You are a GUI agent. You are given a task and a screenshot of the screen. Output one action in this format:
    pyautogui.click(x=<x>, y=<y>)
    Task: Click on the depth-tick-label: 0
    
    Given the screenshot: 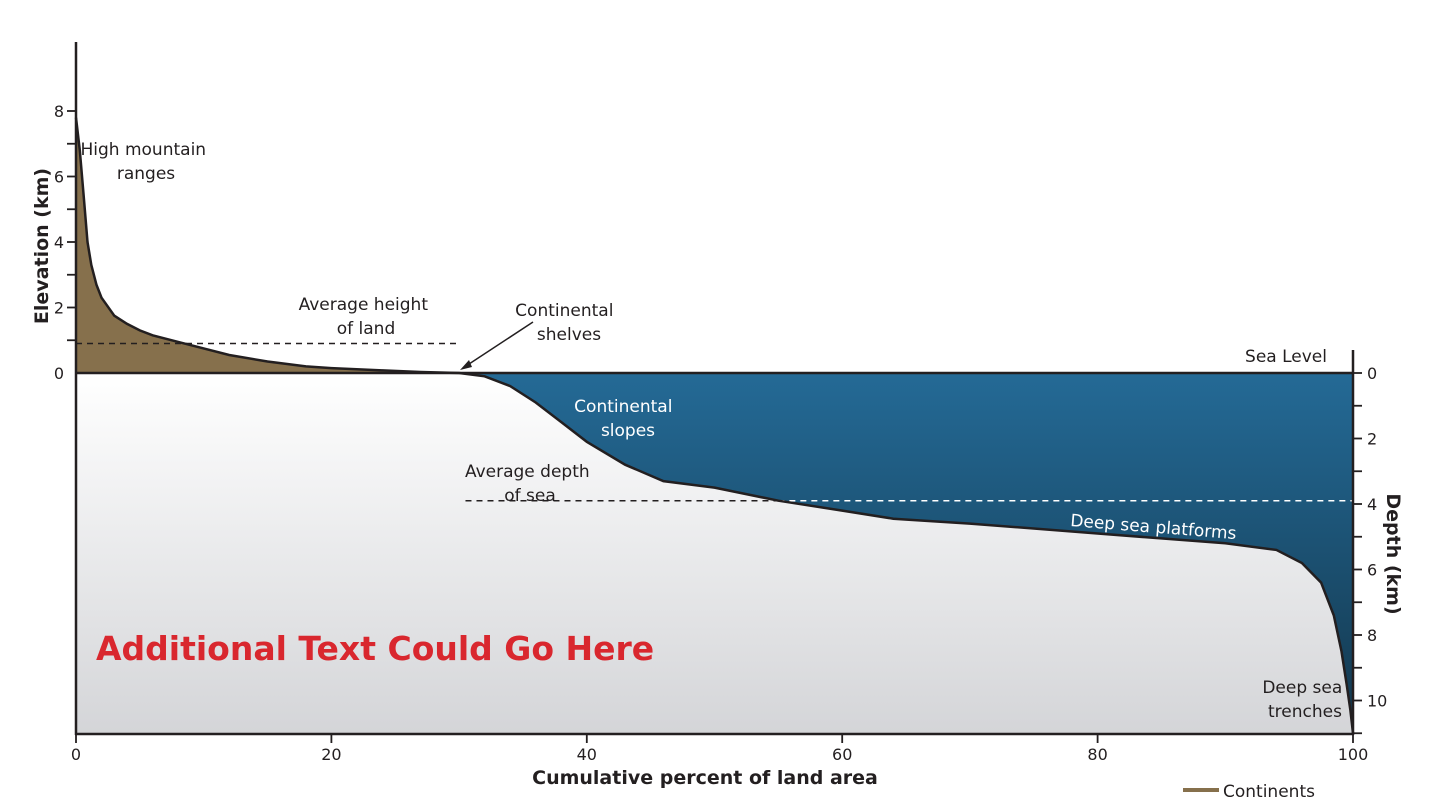 What is the action you would take?
    pyautogui.click(x=1372, y=373)
    